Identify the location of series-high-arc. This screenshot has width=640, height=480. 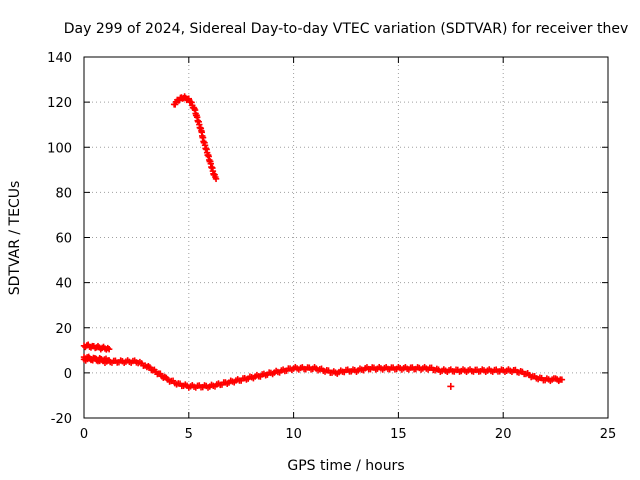
(195, 138).